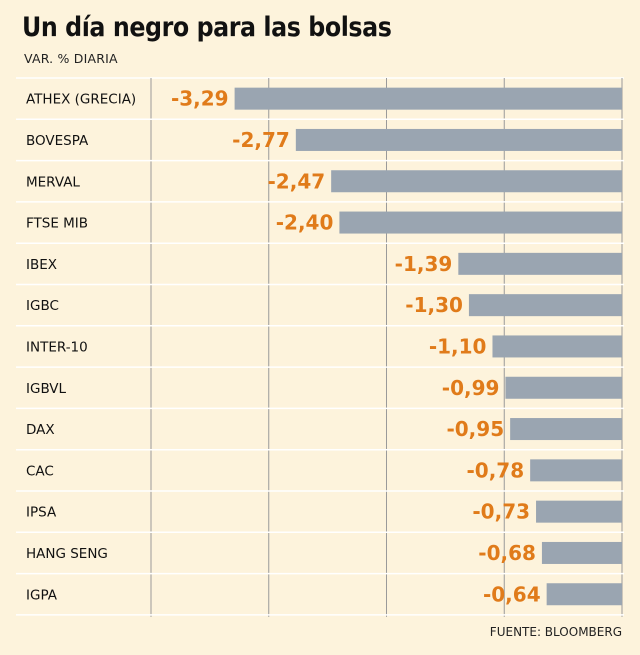  What do you see at coordinates (57, 141) in the screenshot?
I see `category-label: BOVESPA` at bounding box center [57, 141].